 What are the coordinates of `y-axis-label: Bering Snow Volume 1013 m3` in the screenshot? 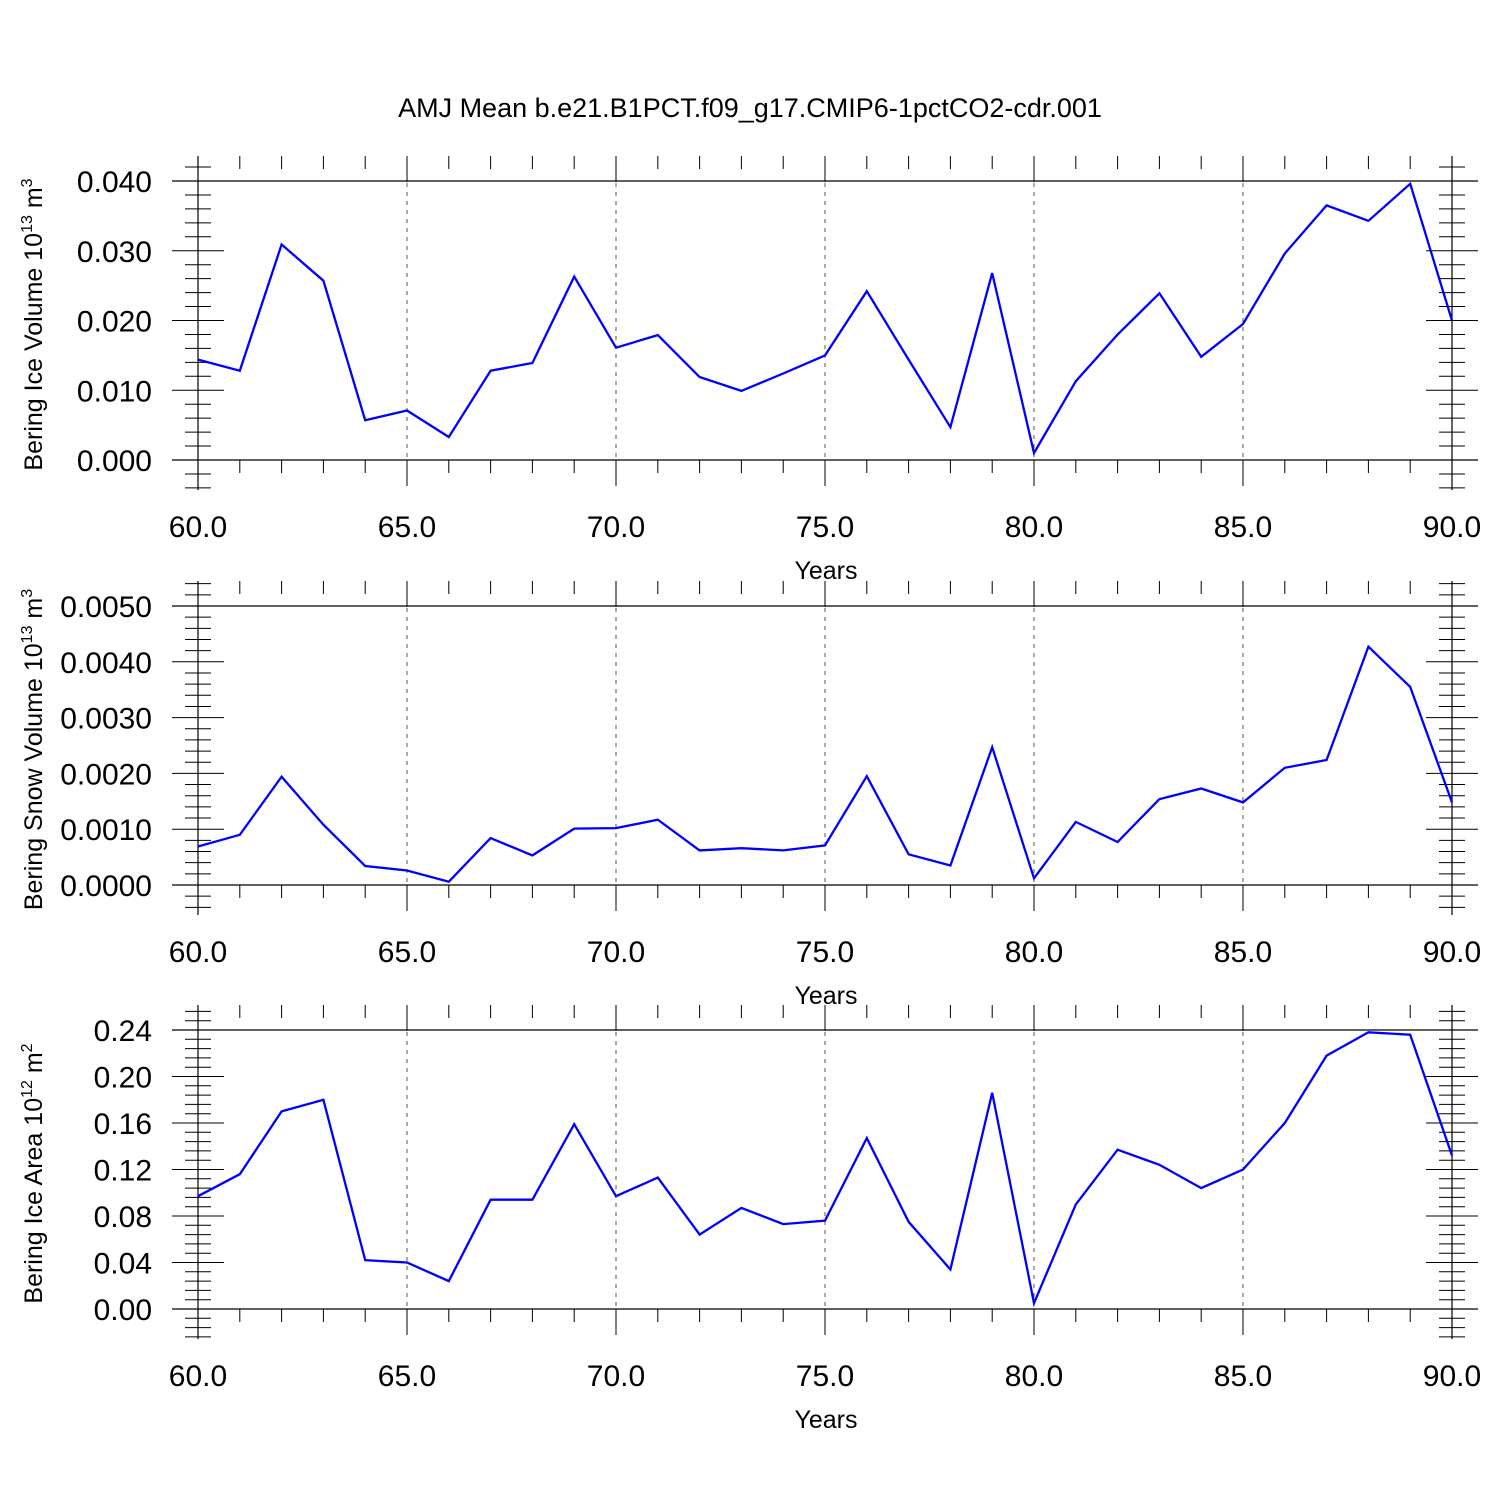 It's located at (33, 749).